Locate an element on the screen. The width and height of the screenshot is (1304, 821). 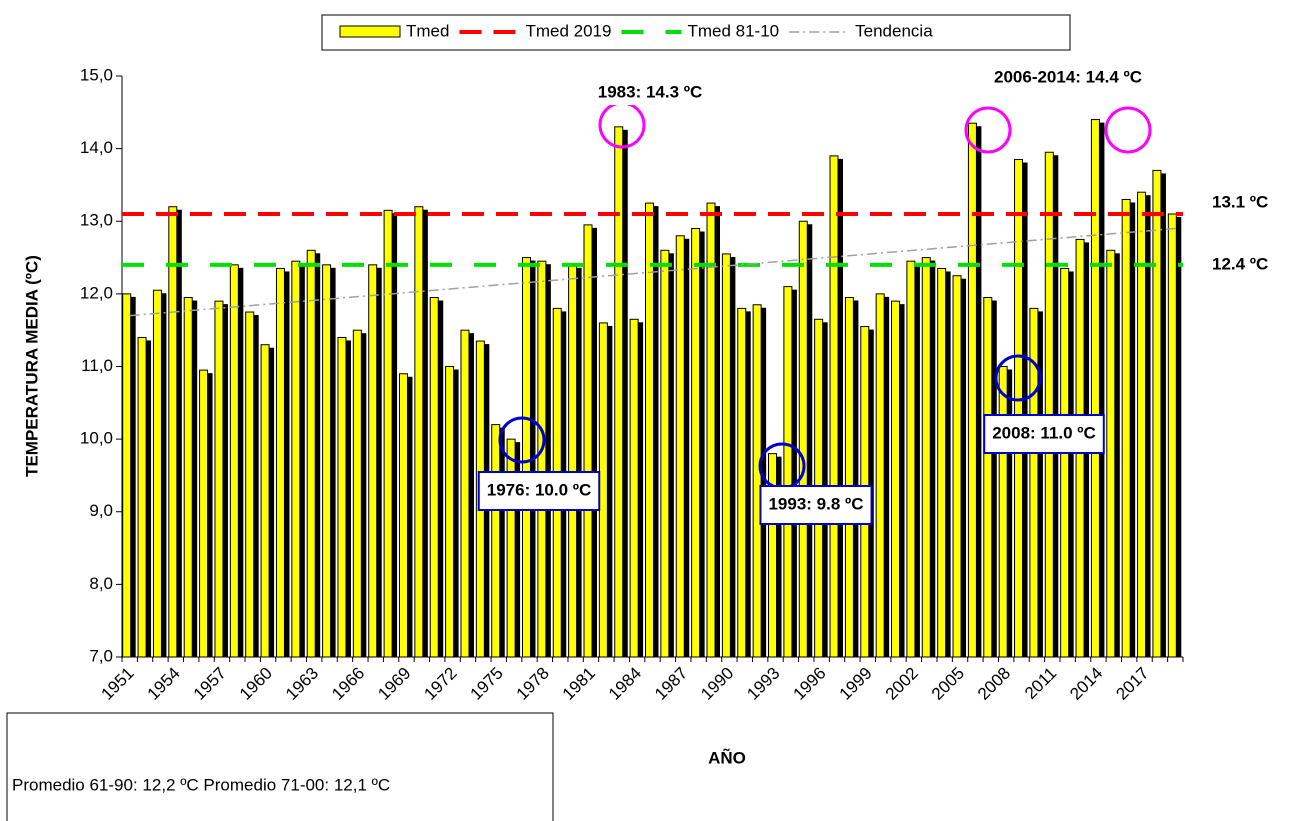
x-tick-label: 1981 is located at coordinates (579, 684).